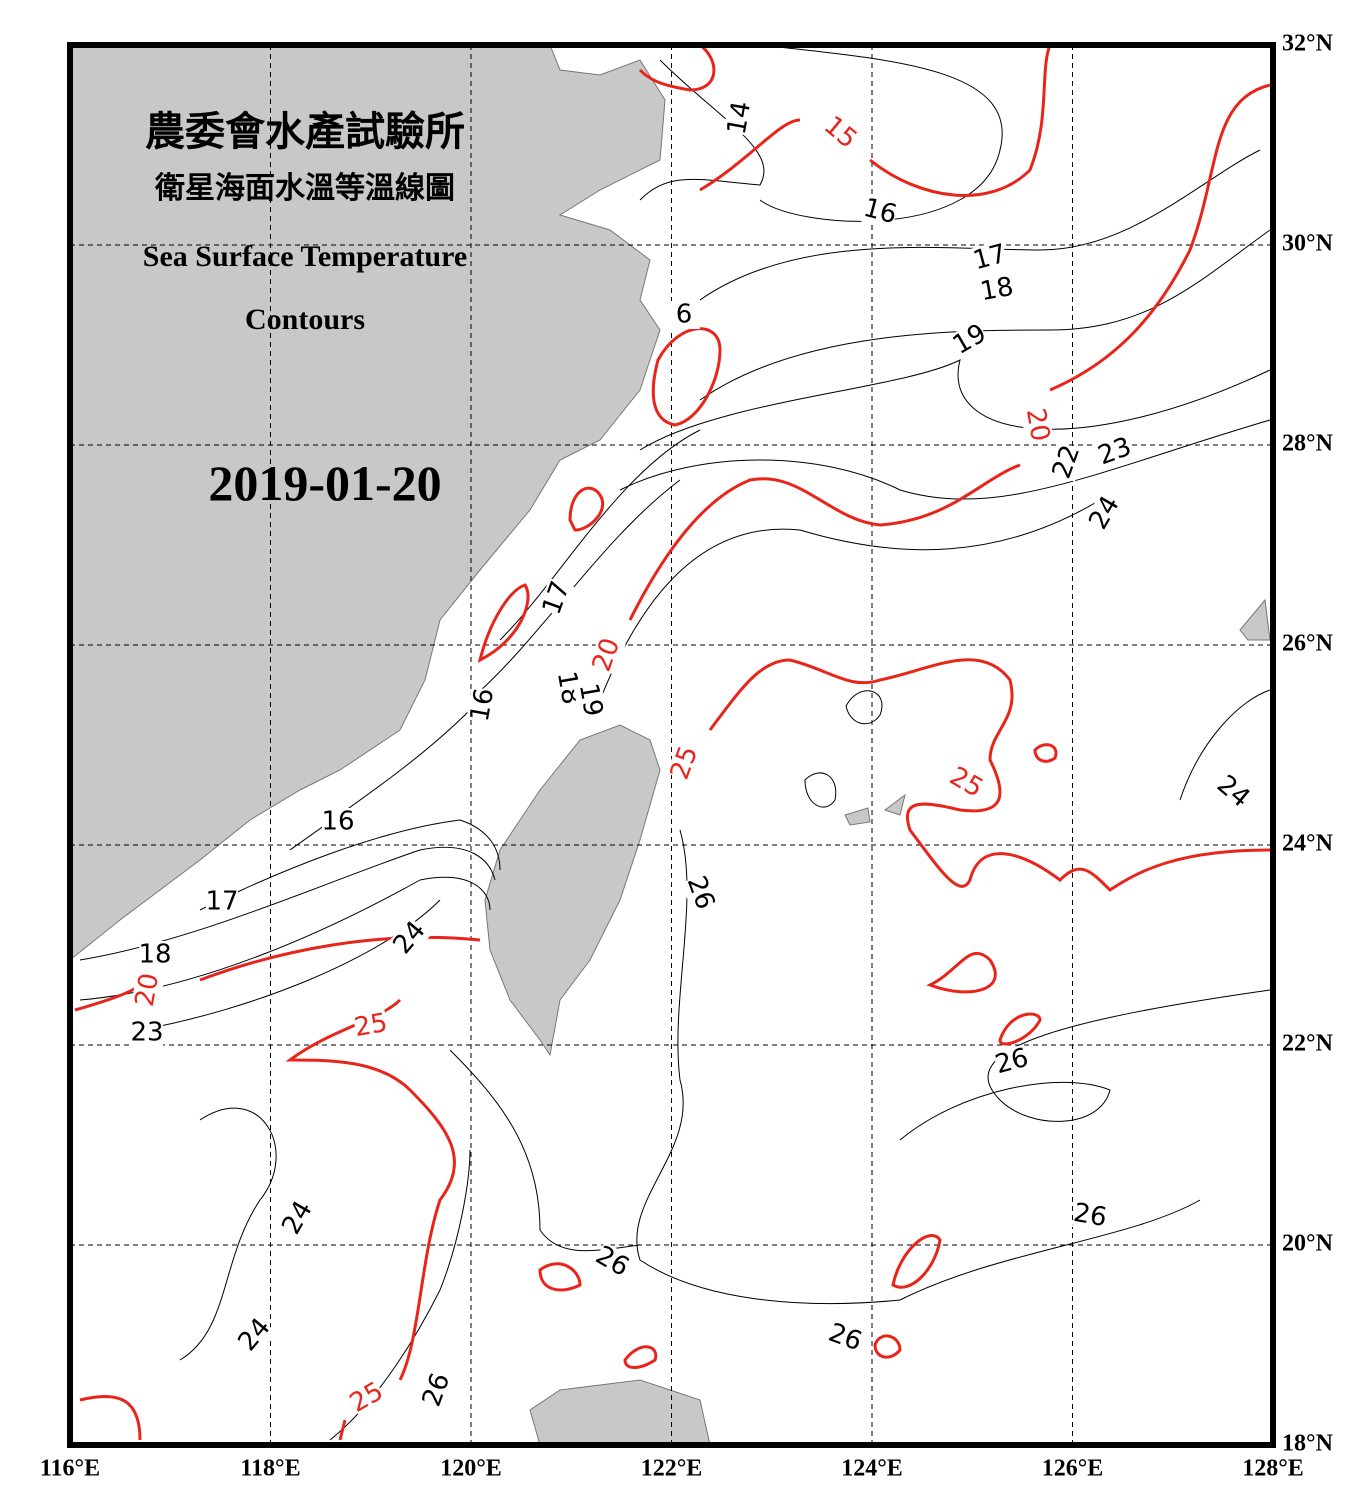 The height and width of the screenshot is (1500, 1350). What do you see at coordinates (872, 1469) in the screenshot?
I see `x-tick-label: 124°E` at bounding box center [872, 1469].